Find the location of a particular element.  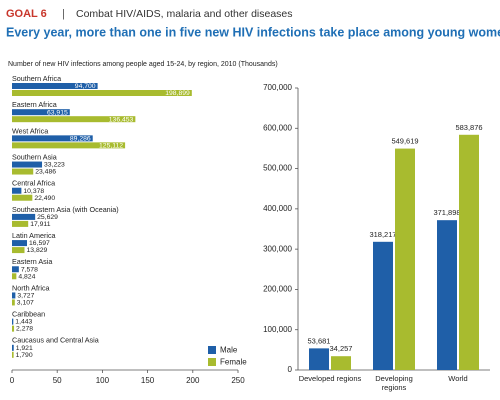

value-label: 34,257 is located at coordinates (341, 348).